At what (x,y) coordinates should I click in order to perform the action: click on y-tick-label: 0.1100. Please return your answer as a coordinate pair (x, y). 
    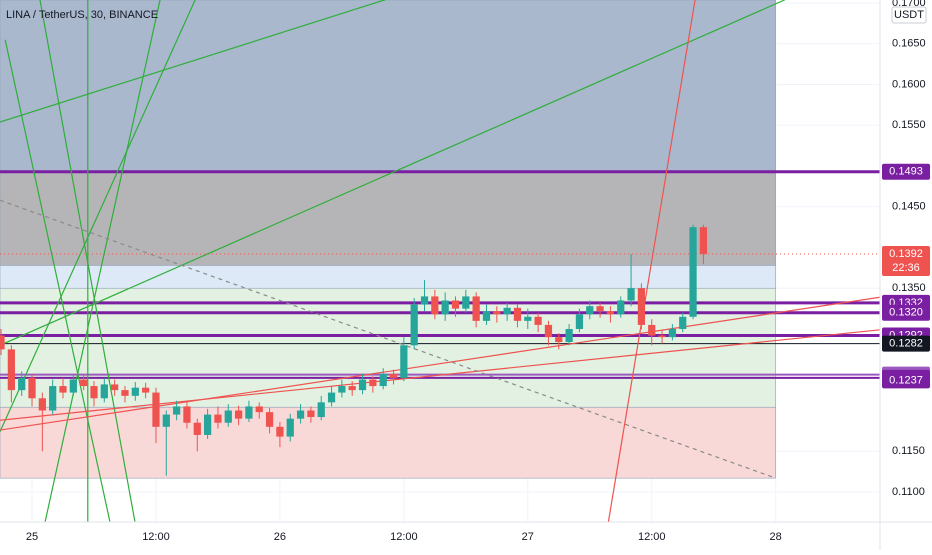
    Looking at the image, I should click on (908, 492).